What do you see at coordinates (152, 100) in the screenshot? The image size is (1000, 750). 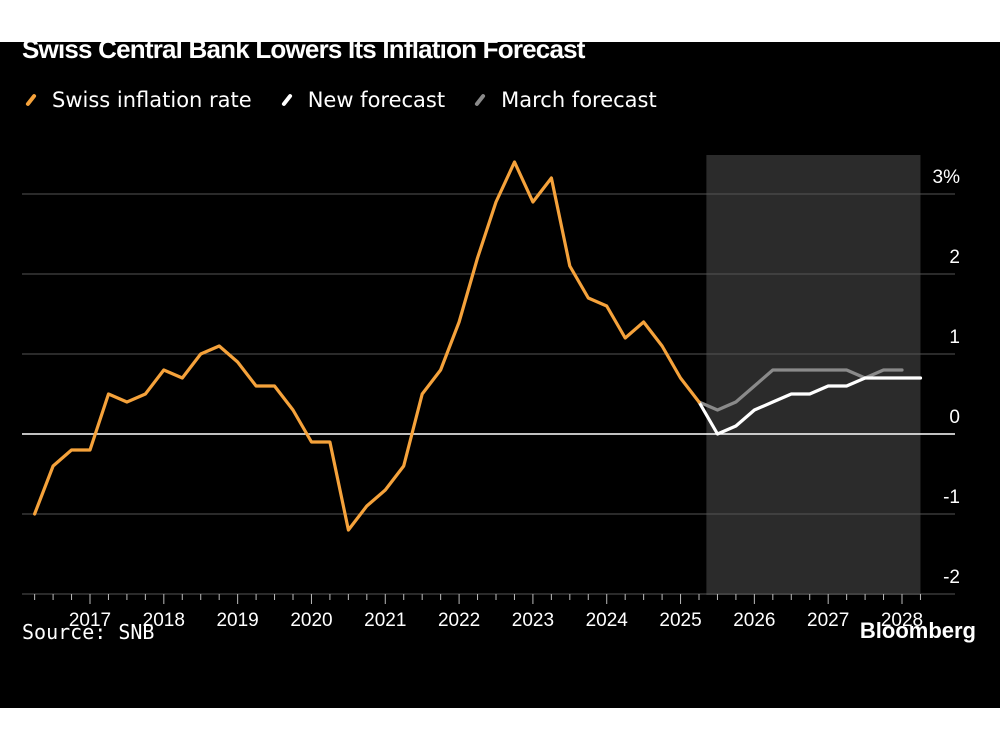 I see `legend-label-swiss-inflation: Swiss inflation rate` at bounding box center [152, 100].